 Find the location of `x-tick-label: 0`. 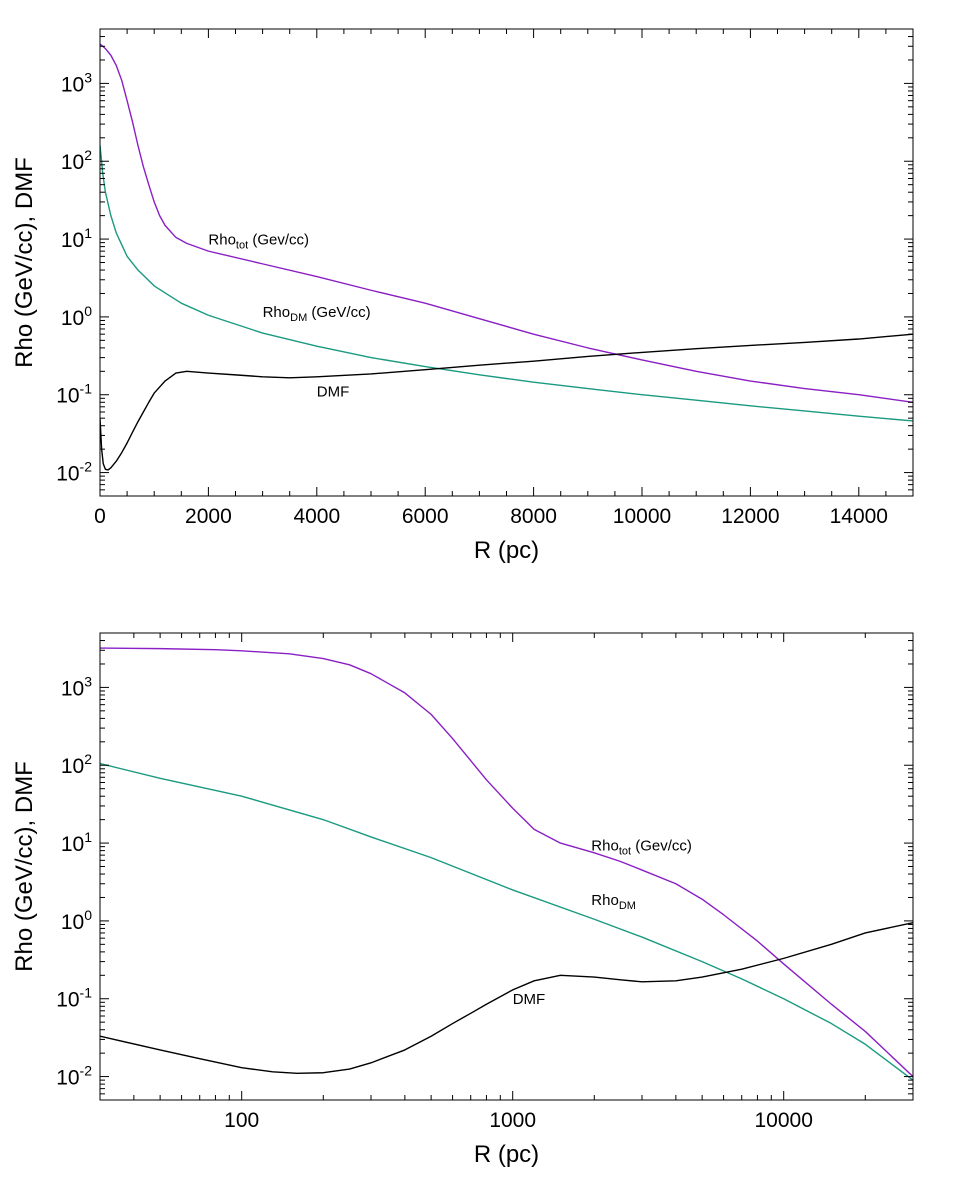

x-tick-label: 0 is located at coordinates (100, 516).